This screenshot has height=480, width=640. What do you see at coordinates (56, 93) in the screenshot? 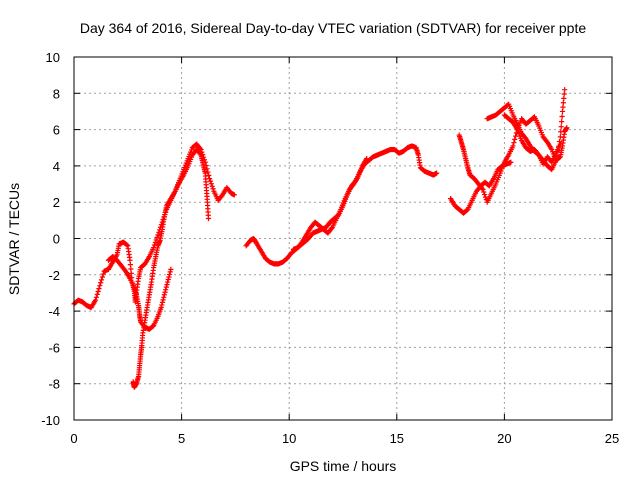
I see `y-tick-label: 8` at bounding box center [56, 93].